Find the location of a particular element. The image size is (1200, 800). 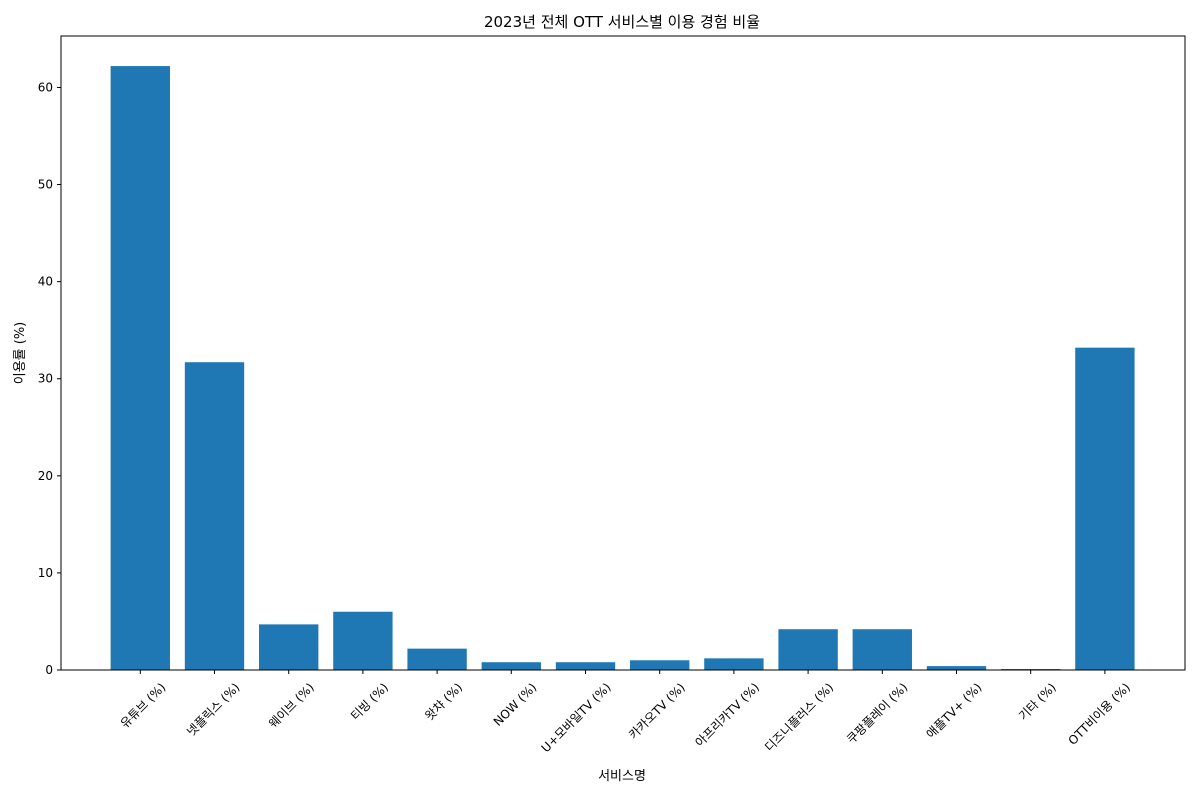

y-tick-label: 50 is located at coordinates (45, 185).